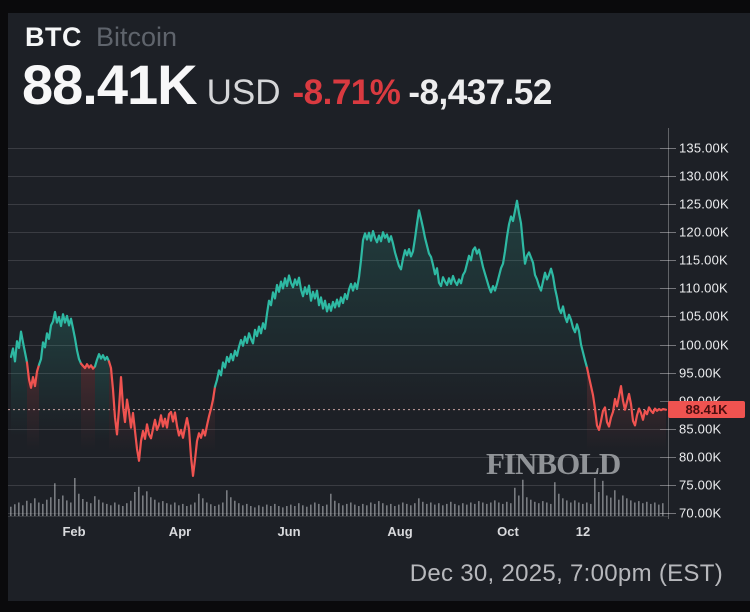 Image resolution: width=750 pixels, height=612 pixels. I want to click on symbol-row: BTC Bitcoin, so click(101, 37).